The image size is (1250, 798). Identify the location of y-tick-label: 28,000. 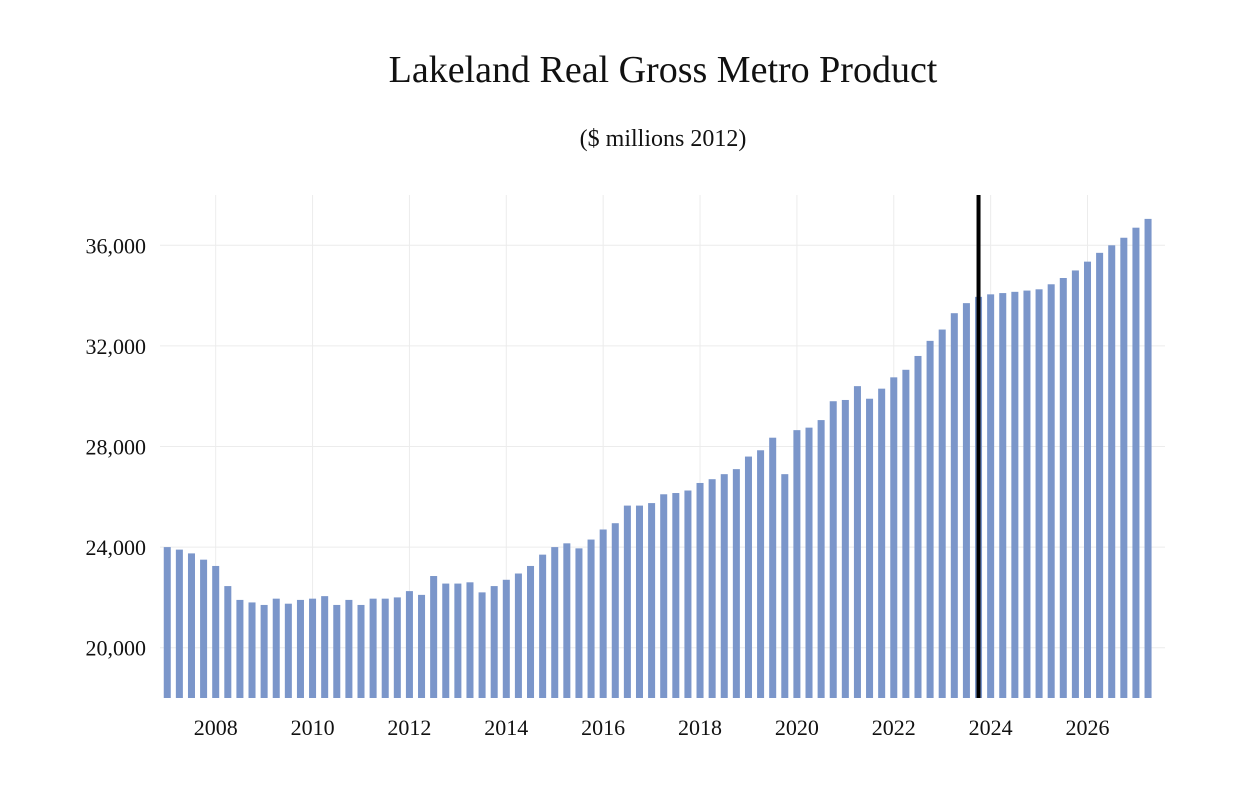
(116, 447).